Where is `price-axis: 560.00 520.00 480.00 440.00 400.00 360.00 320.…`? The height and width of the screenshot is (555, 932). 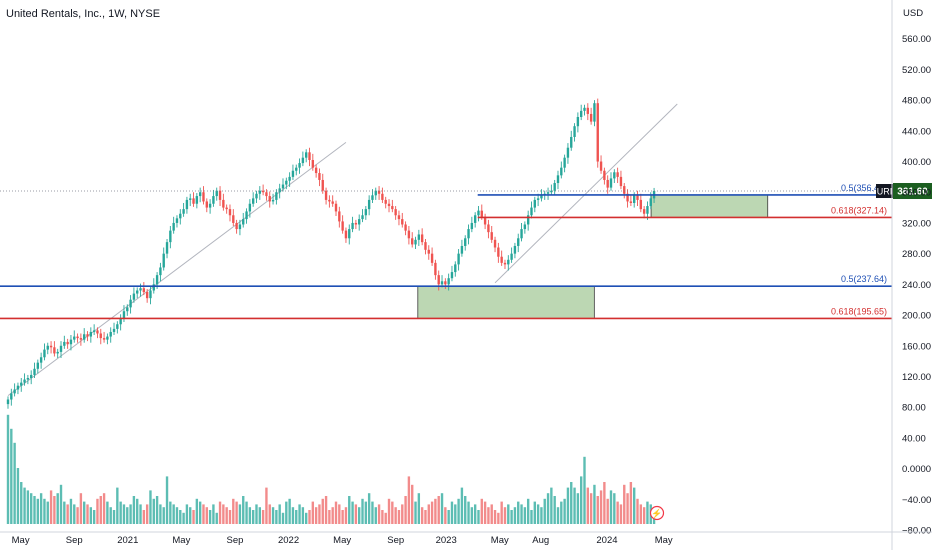
price-axis: 560.00 520.00 480.00 440.00 400.00 360.00 320.… is located at coordinates (911, 275).